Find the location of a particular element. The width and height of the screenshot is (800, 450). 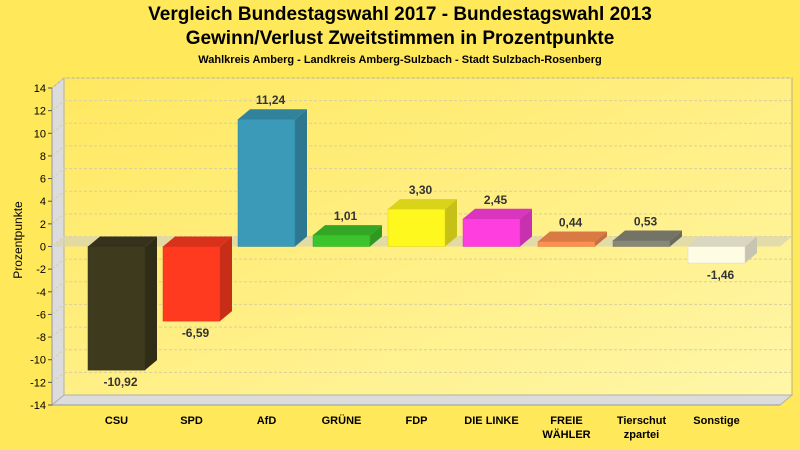

bar-csu is located at coordinates (122, 303).